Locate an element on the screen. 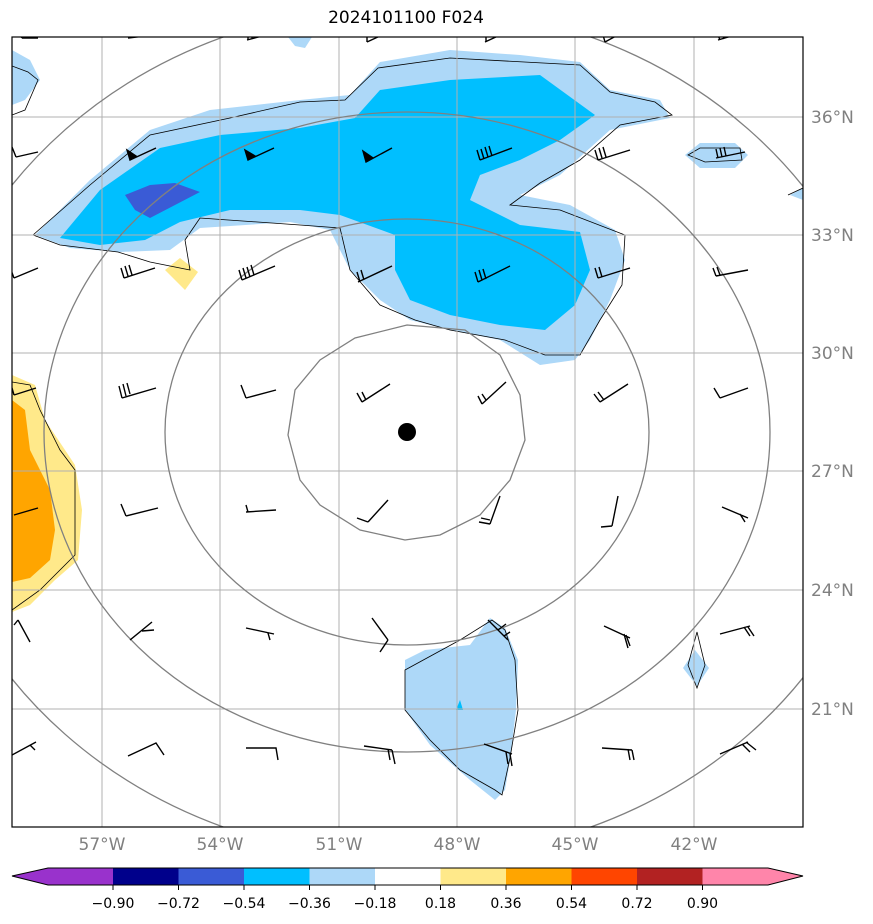  contour-yellow-small is located at coordinates (181, 274).